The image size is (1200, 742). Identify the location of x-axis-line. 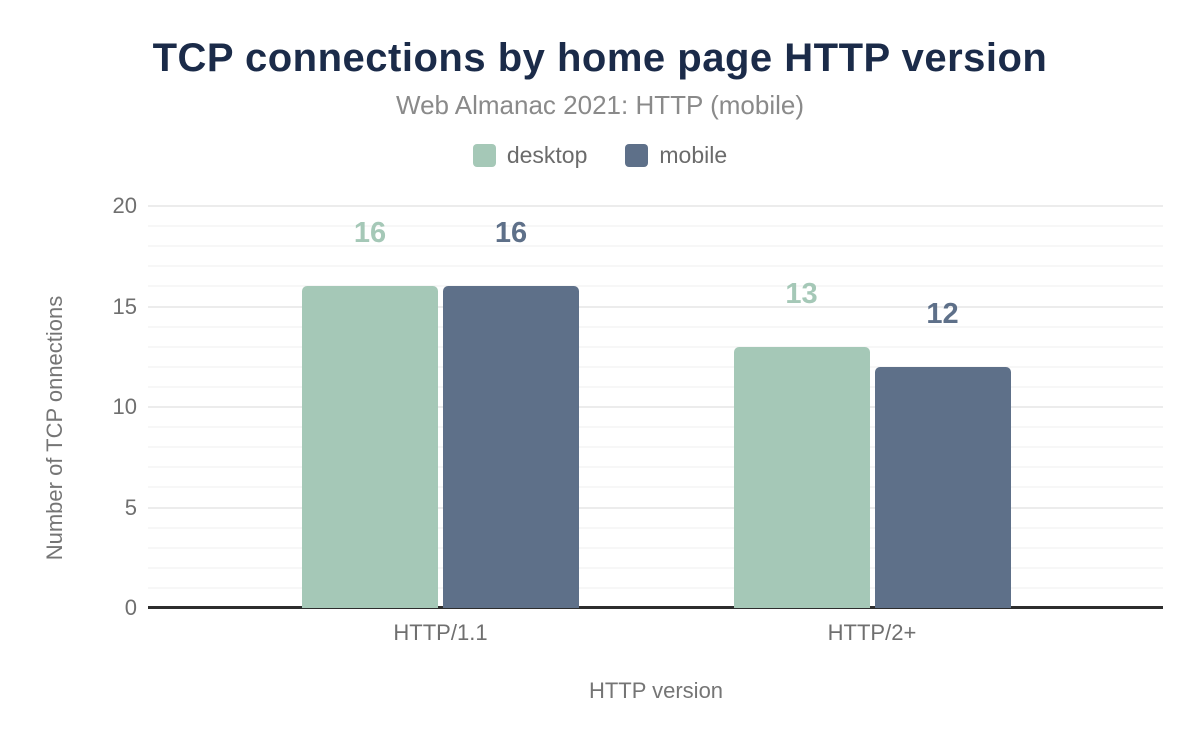
(655, 607).